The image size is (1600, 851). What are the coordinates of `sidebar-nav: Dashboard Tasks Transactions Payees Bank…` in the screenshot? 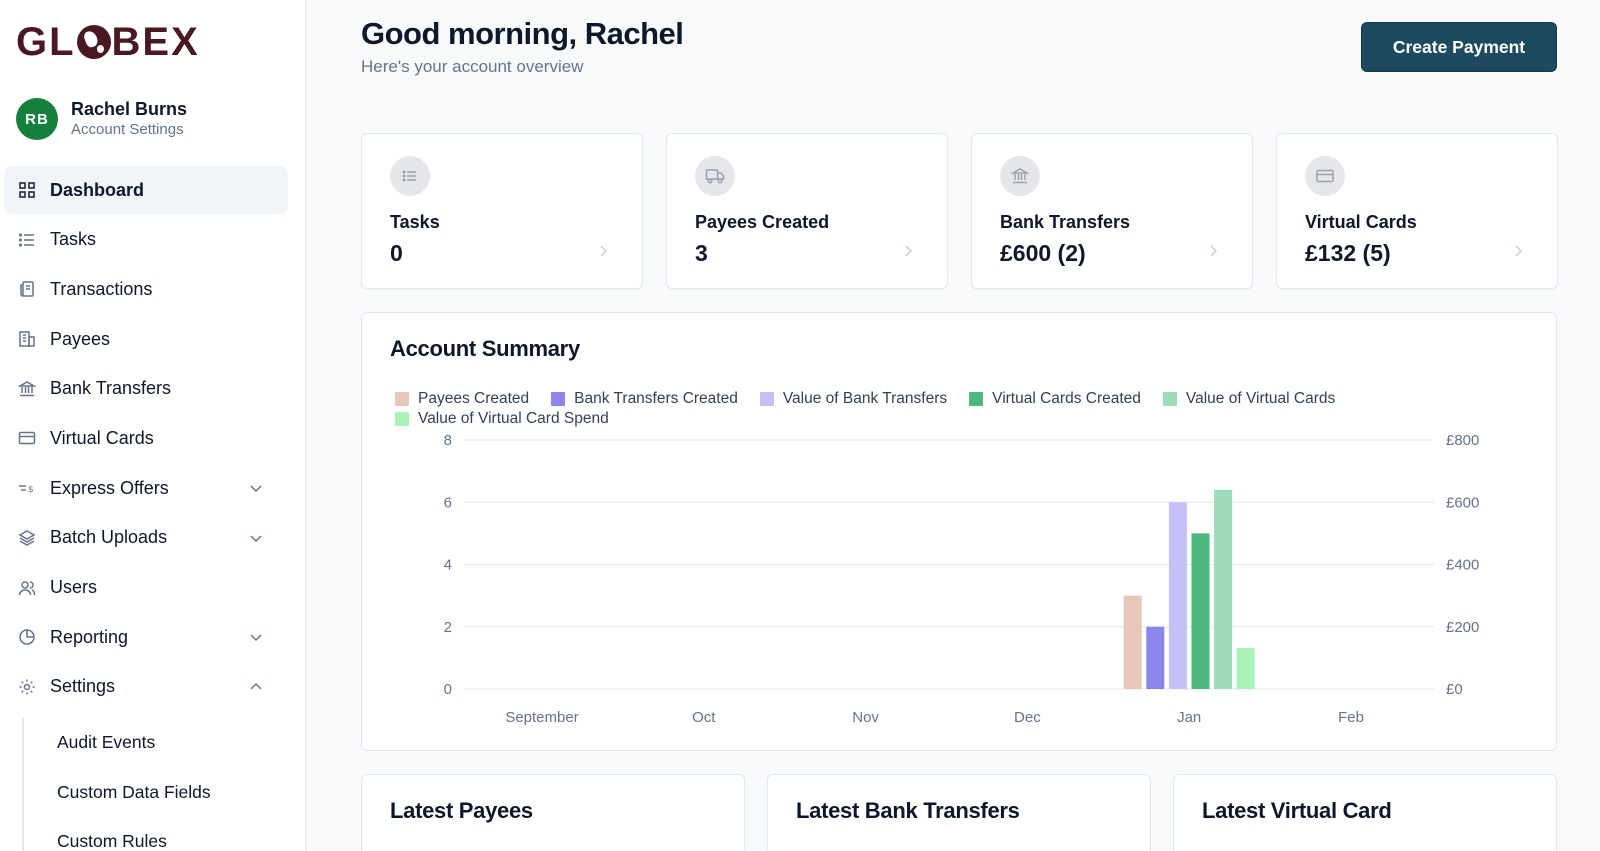 It's located at (146, 439).